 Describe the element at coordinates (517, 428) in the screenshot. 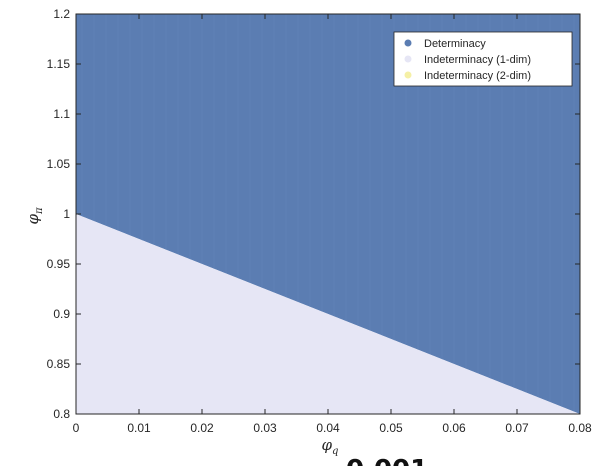

I see `x-tick-label: 0.07` at that location.